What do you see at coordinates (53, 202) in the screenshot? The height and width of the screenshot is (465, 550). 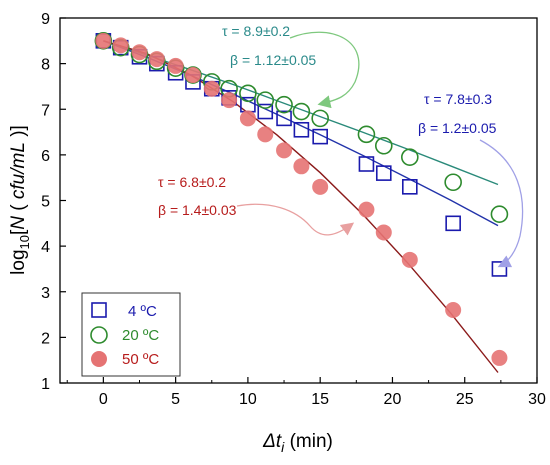 I see `y-axis-ticks: 1 2 3 4 5 6 7 8 9` at bounding box center [53, 202].